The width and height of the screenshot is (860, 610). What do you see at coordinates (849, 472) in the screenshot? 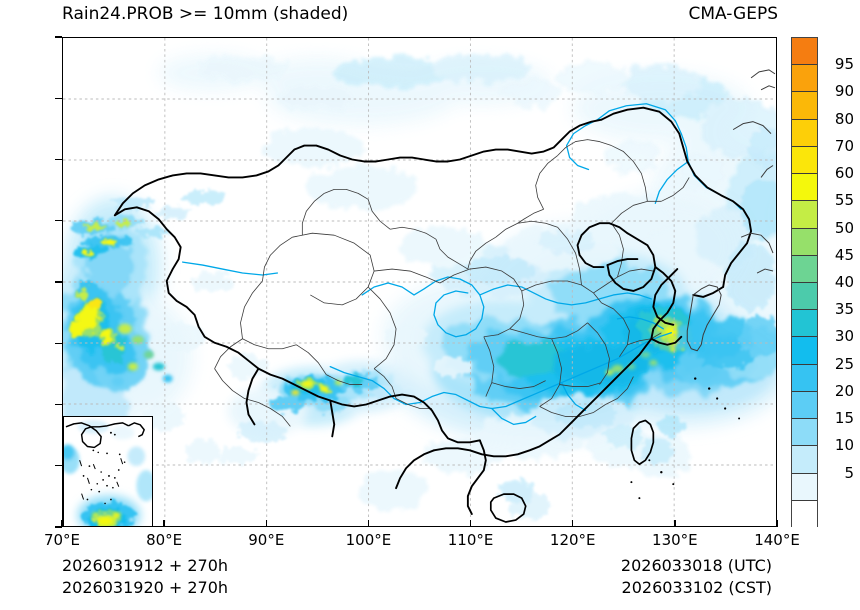
I see `colorbar-tick-label: 5` at bounding box center [849, 472].